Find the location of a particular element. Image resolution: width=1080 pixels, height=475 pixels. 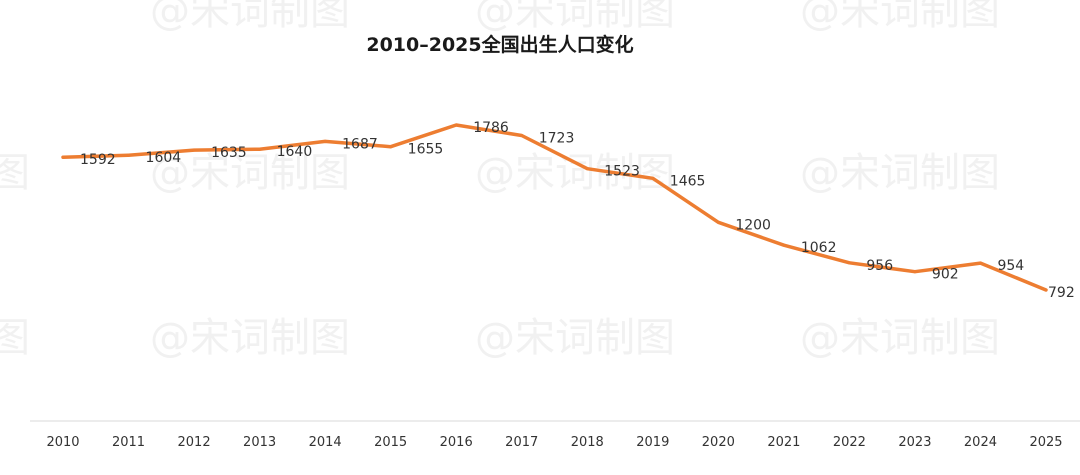

data-label: 954 is located at coordinates (1010, 266).